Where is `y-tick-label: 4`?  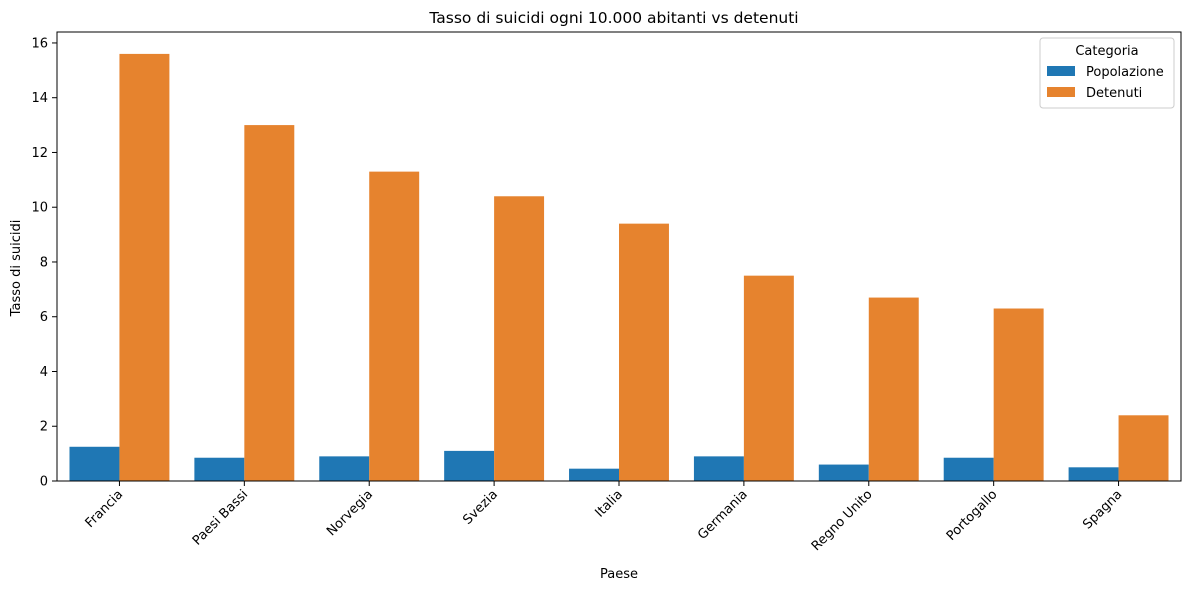
y-tick-label: 4 is located at coordinates (44, 372).